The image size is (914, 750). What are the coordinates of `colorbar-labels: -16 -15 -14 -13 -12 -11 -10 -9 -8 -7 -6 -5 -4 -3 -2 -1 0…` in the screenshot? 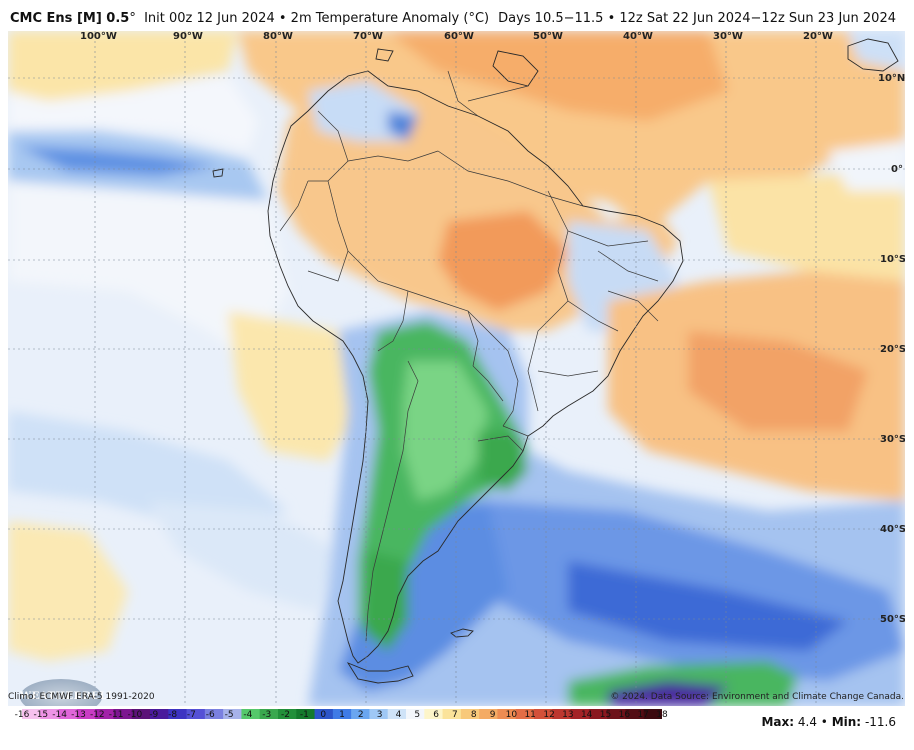 It's located at (341, 716).